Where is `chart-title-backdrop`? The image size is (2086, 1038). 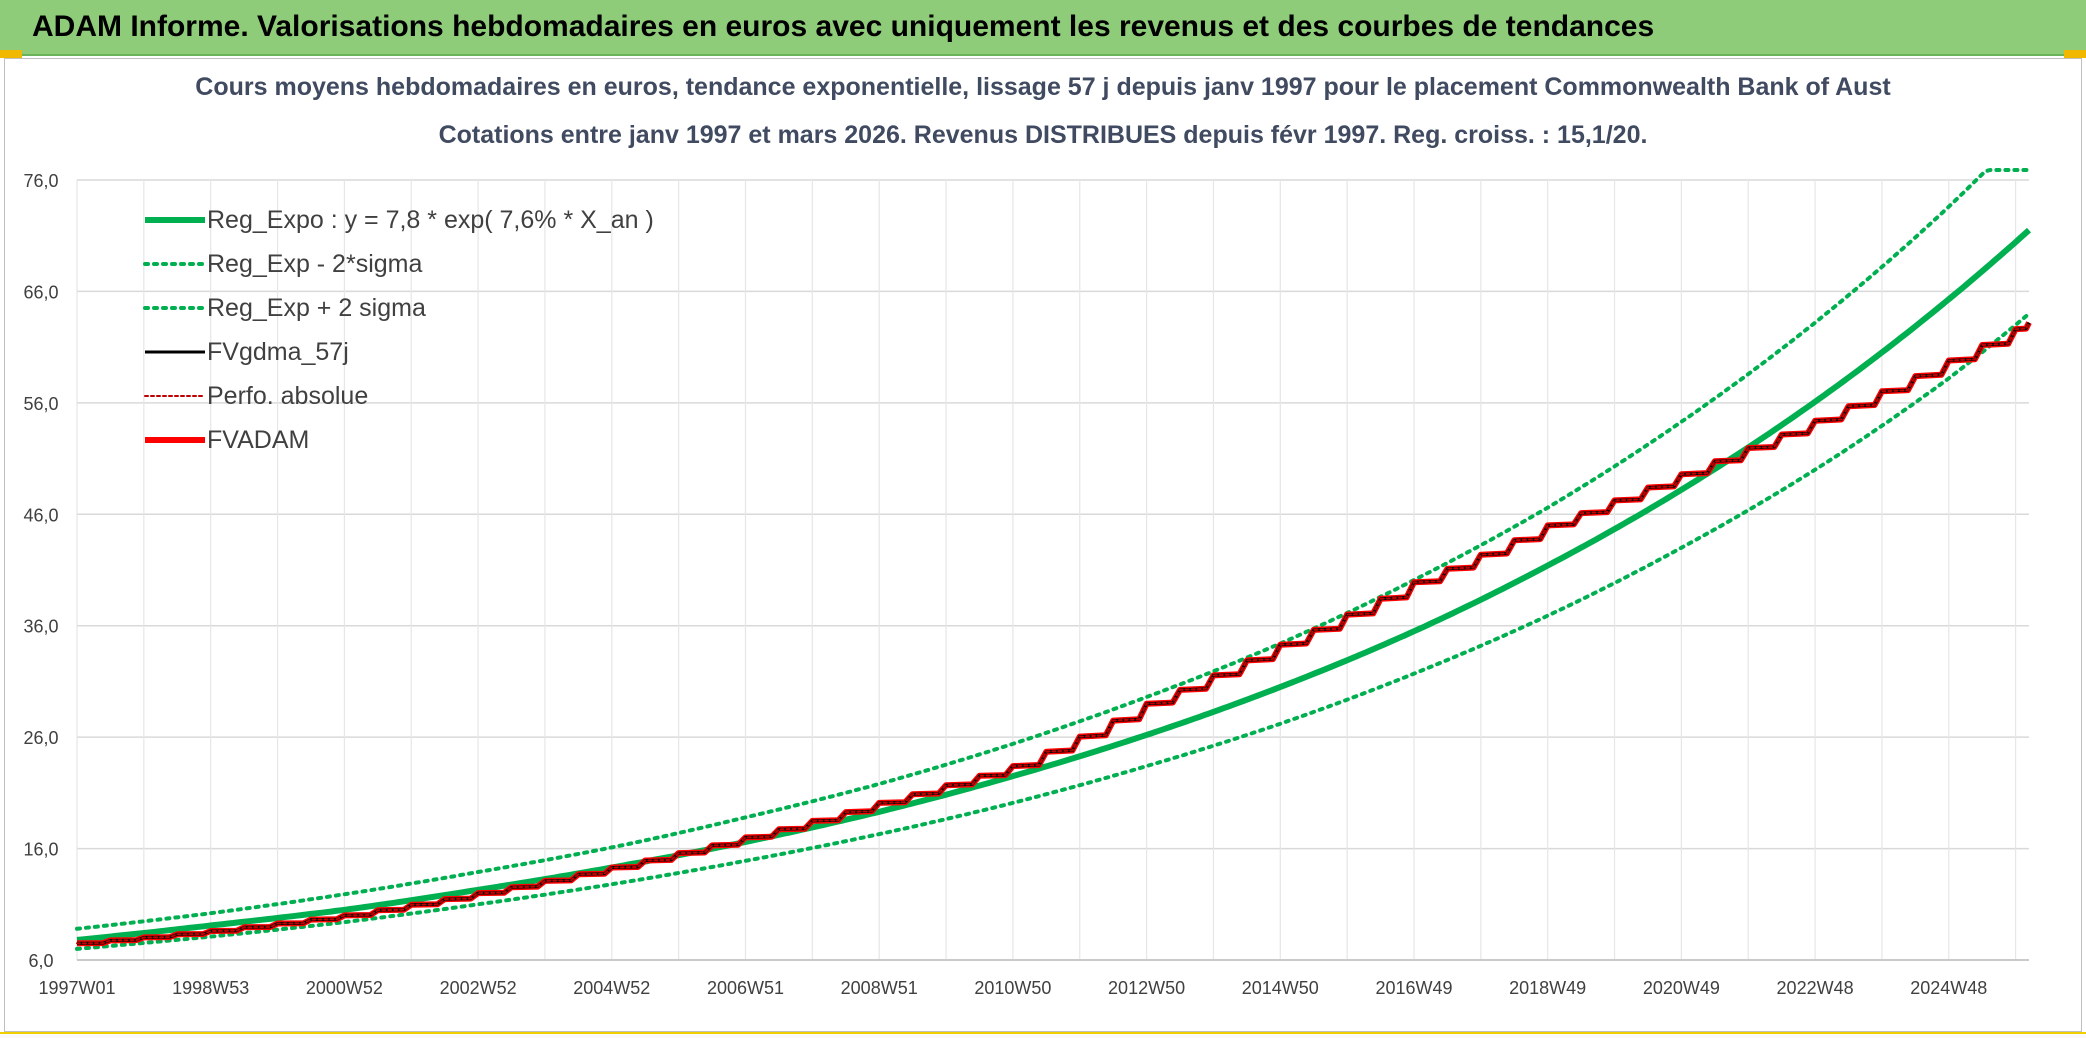 chart-title-backdrop is located at coordinates (1045, 93).